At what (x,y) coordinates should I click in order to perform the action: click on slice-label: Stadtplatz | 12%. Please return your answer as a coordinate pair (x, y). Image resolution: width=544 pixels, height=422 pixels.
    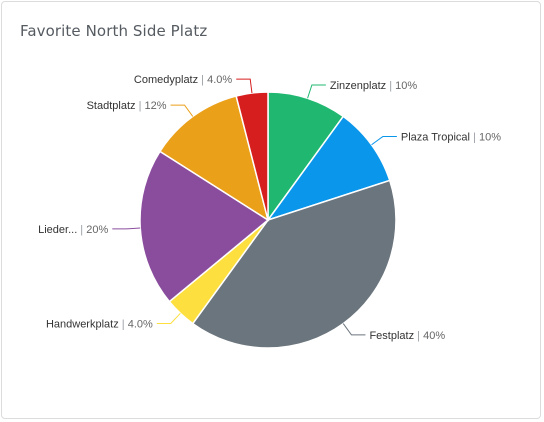
    Looking at the image, I should click on (127, 106).